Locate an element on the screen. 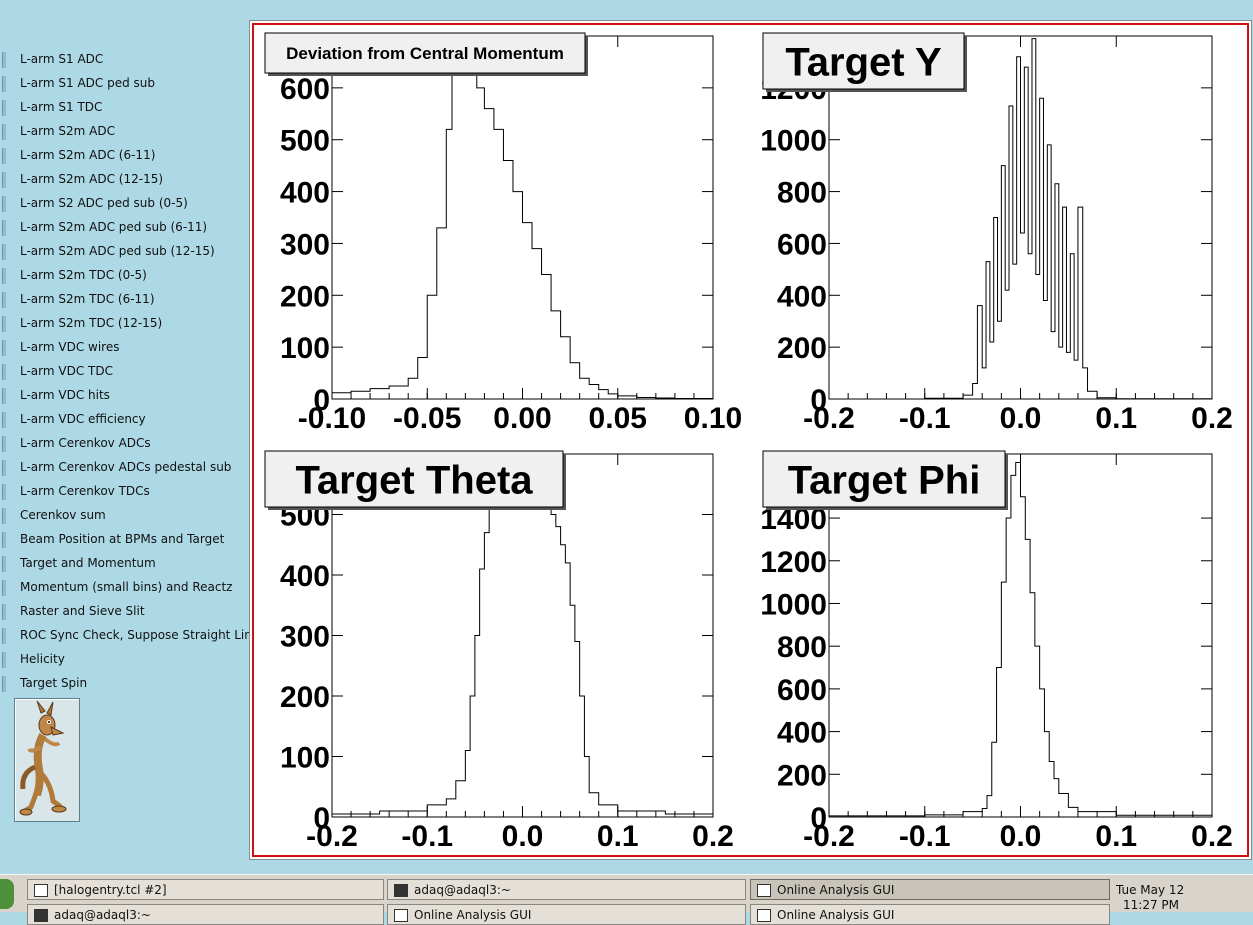 The image size is (1253, 925). x-tick-label: -0.10 is located at coordinates (332, 418).